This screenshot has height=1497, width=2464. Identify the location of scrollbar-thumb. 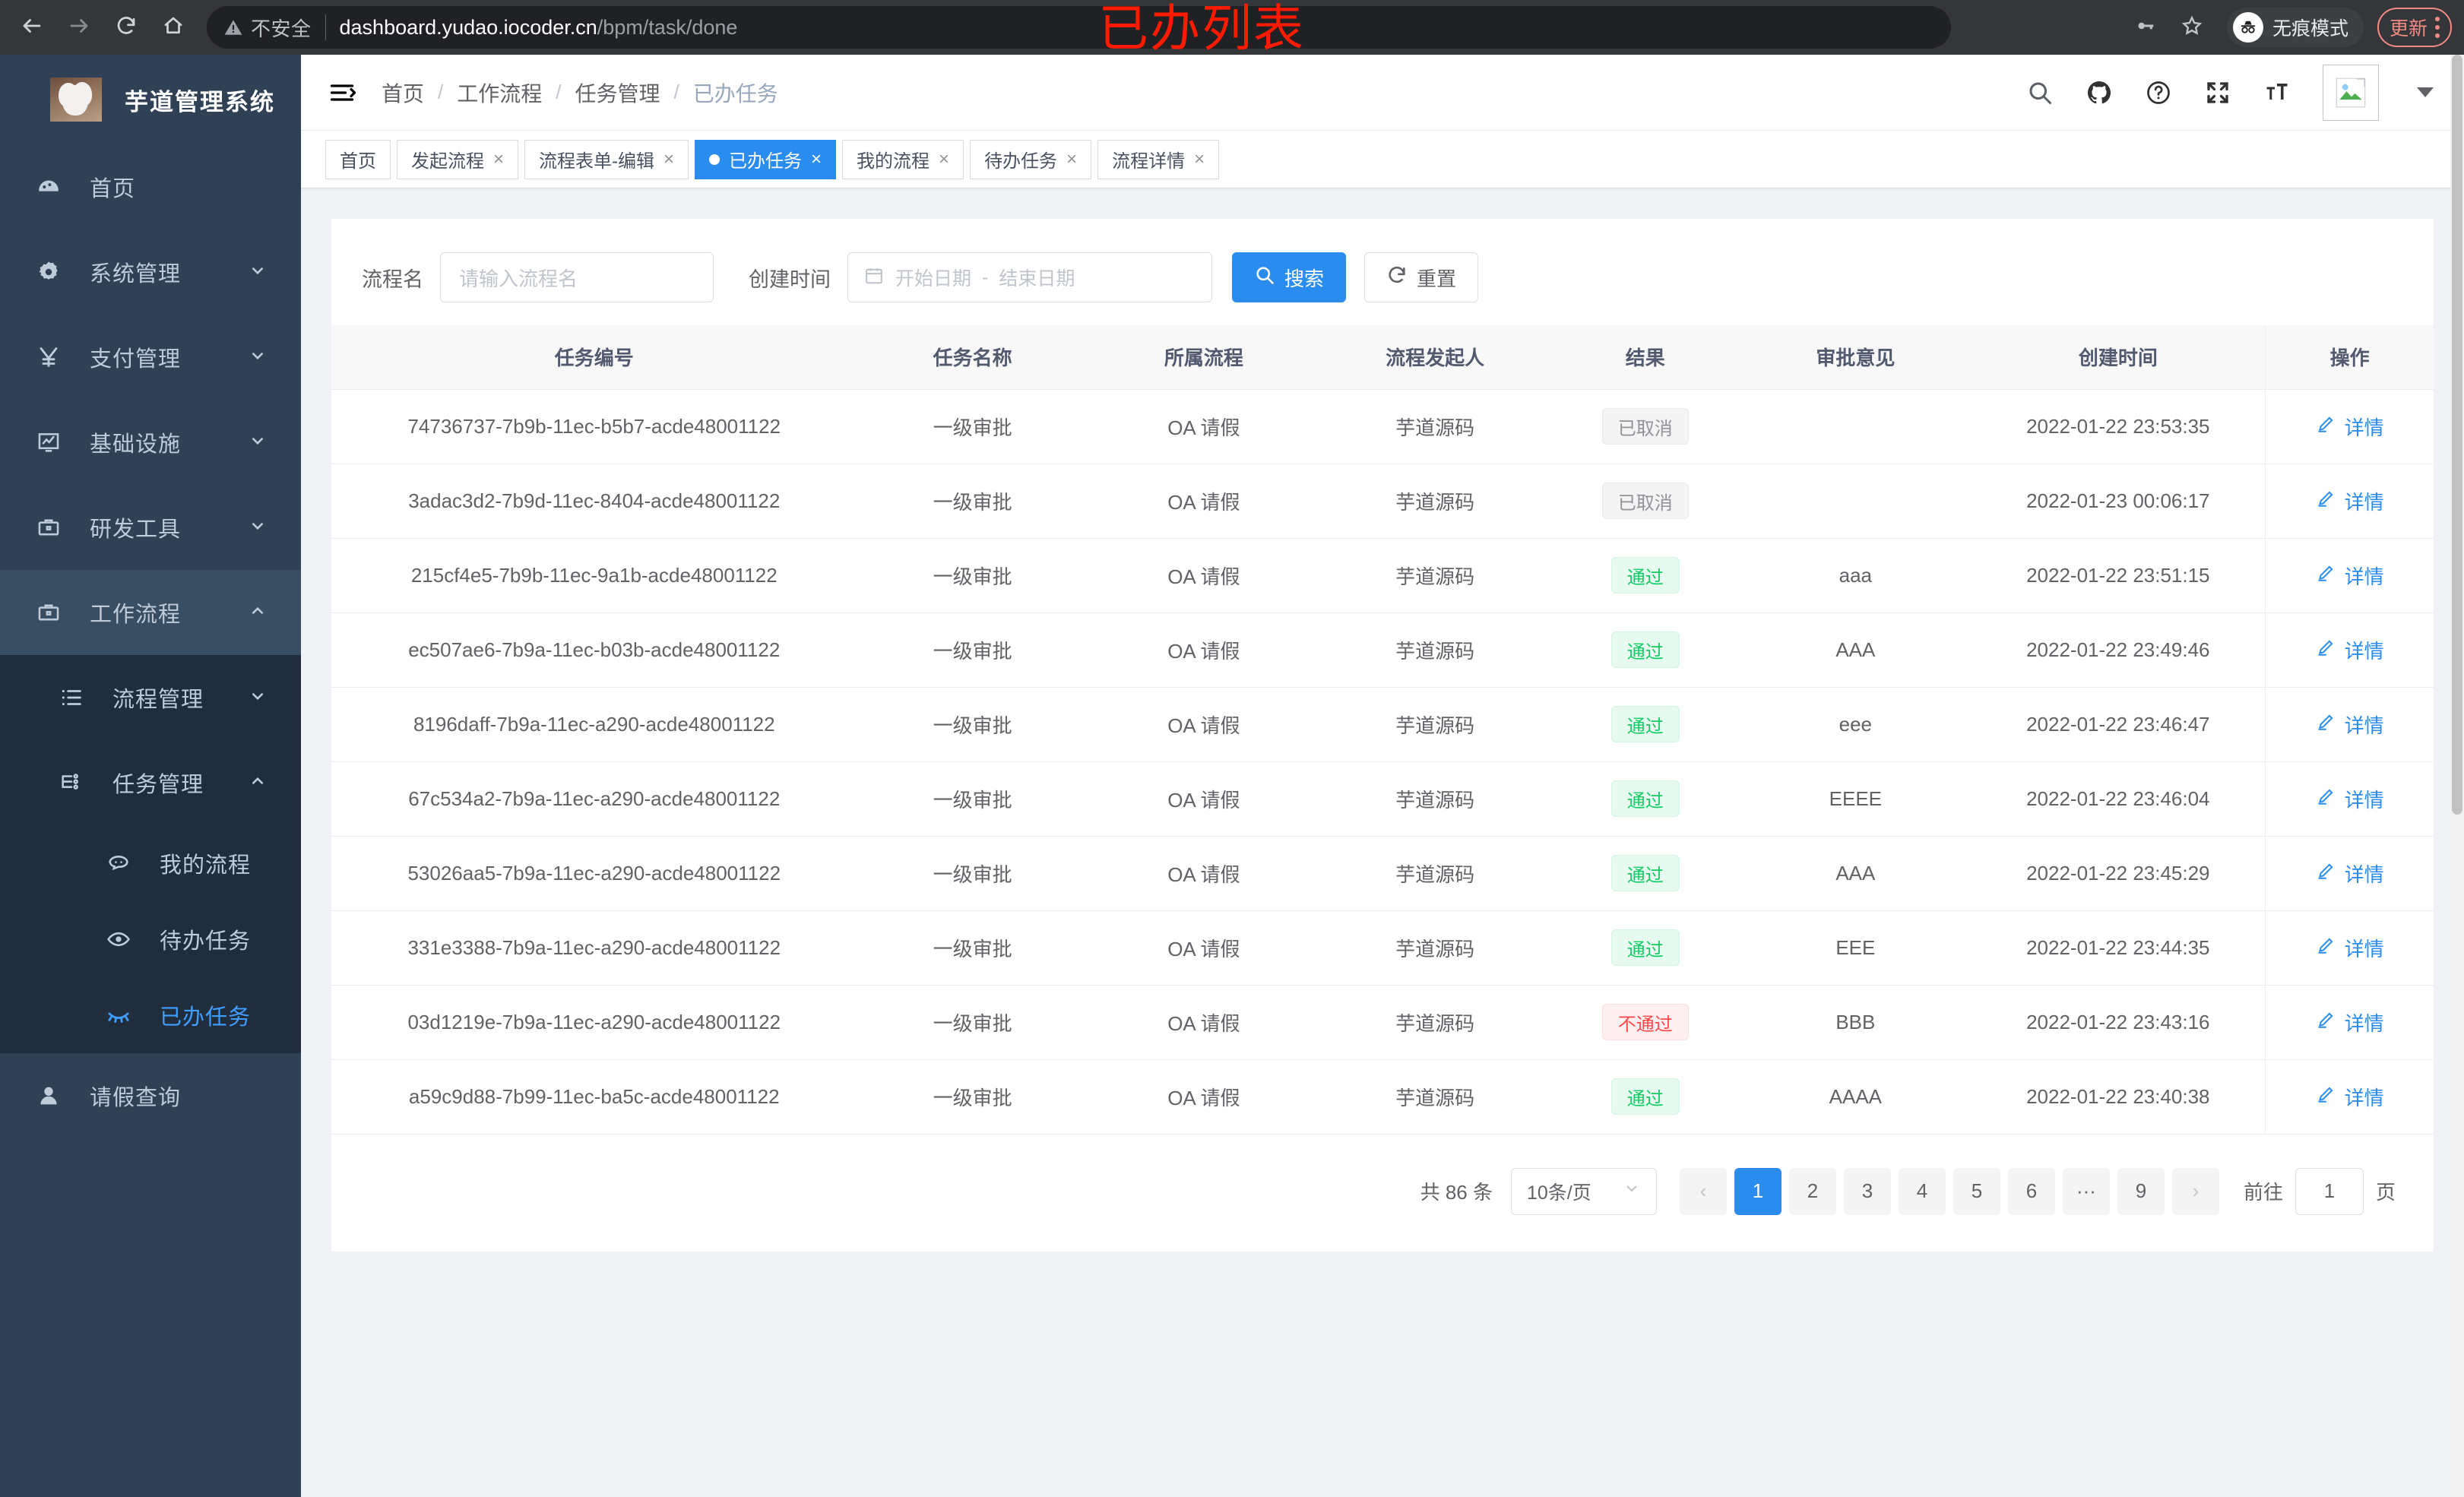
(2457, 435).